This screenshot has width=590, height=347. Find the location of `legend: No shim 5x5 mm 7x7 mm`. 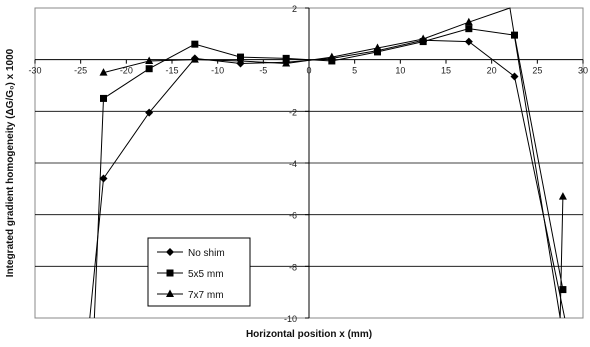

legend: No shim 5x5 mm 7x7 mm is located at coordinates (199, 272).